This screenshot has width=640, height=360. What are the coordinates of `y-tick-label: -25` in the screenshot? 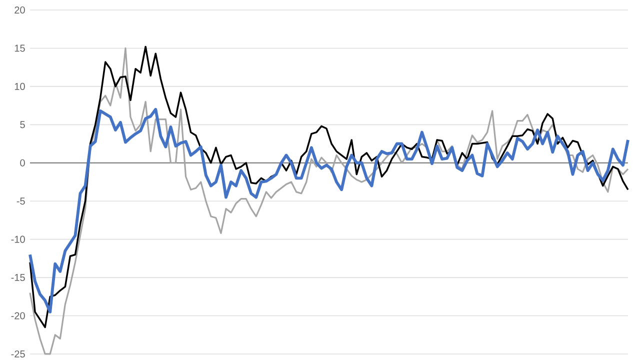 It's located at (18, 354).